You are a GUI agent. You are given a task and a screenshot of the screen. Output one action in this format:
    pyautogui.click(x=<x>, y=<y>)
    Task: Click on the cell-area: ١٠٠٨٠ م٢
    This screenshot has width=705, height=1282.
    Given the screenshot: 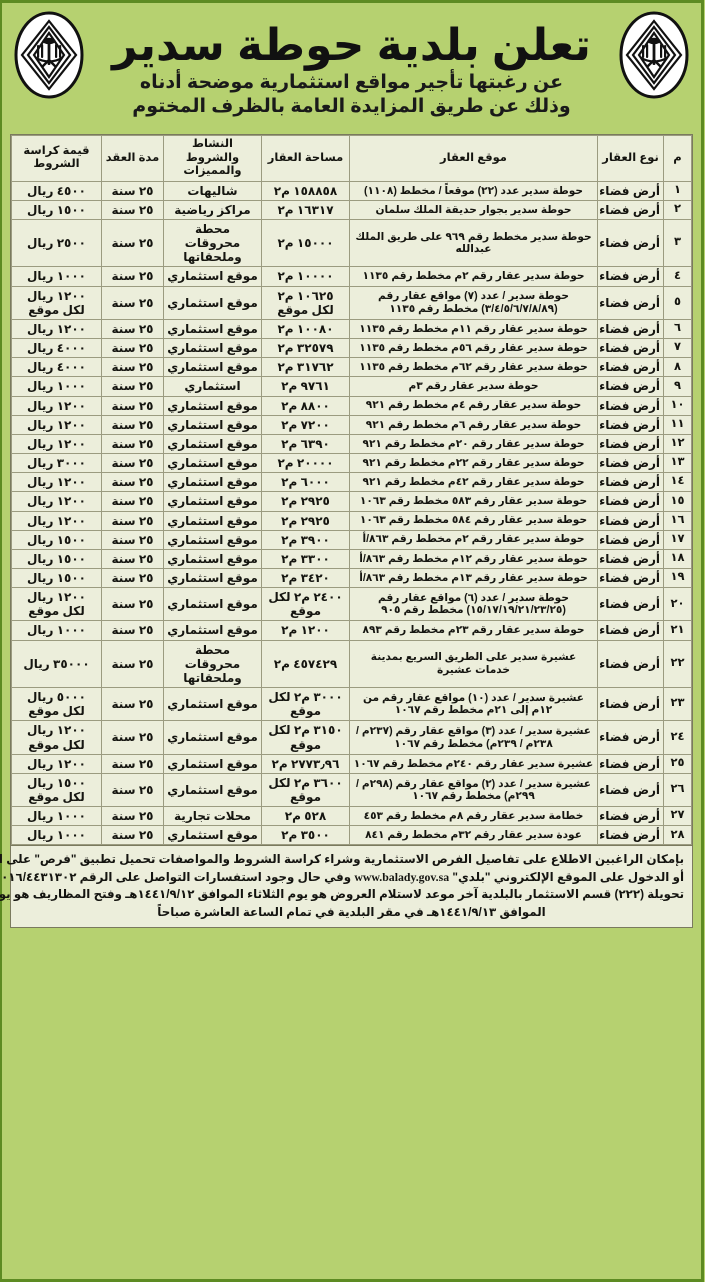 What is the action you would take?
    pyautogui.click(x=306, y=329)
    